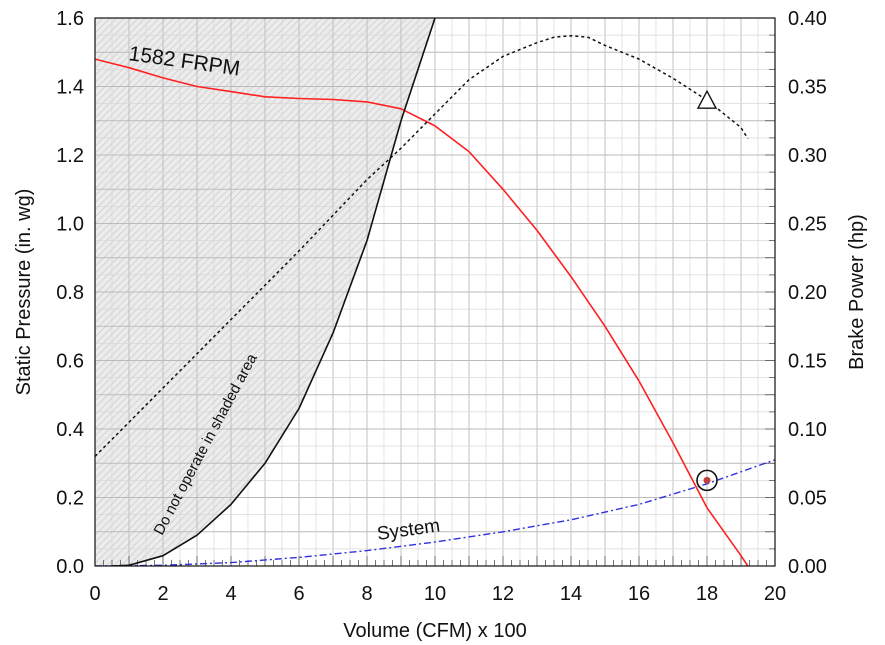 This screenshot has height=645, width=885. I want to click on system-curve-label: System, so click(409, 530).